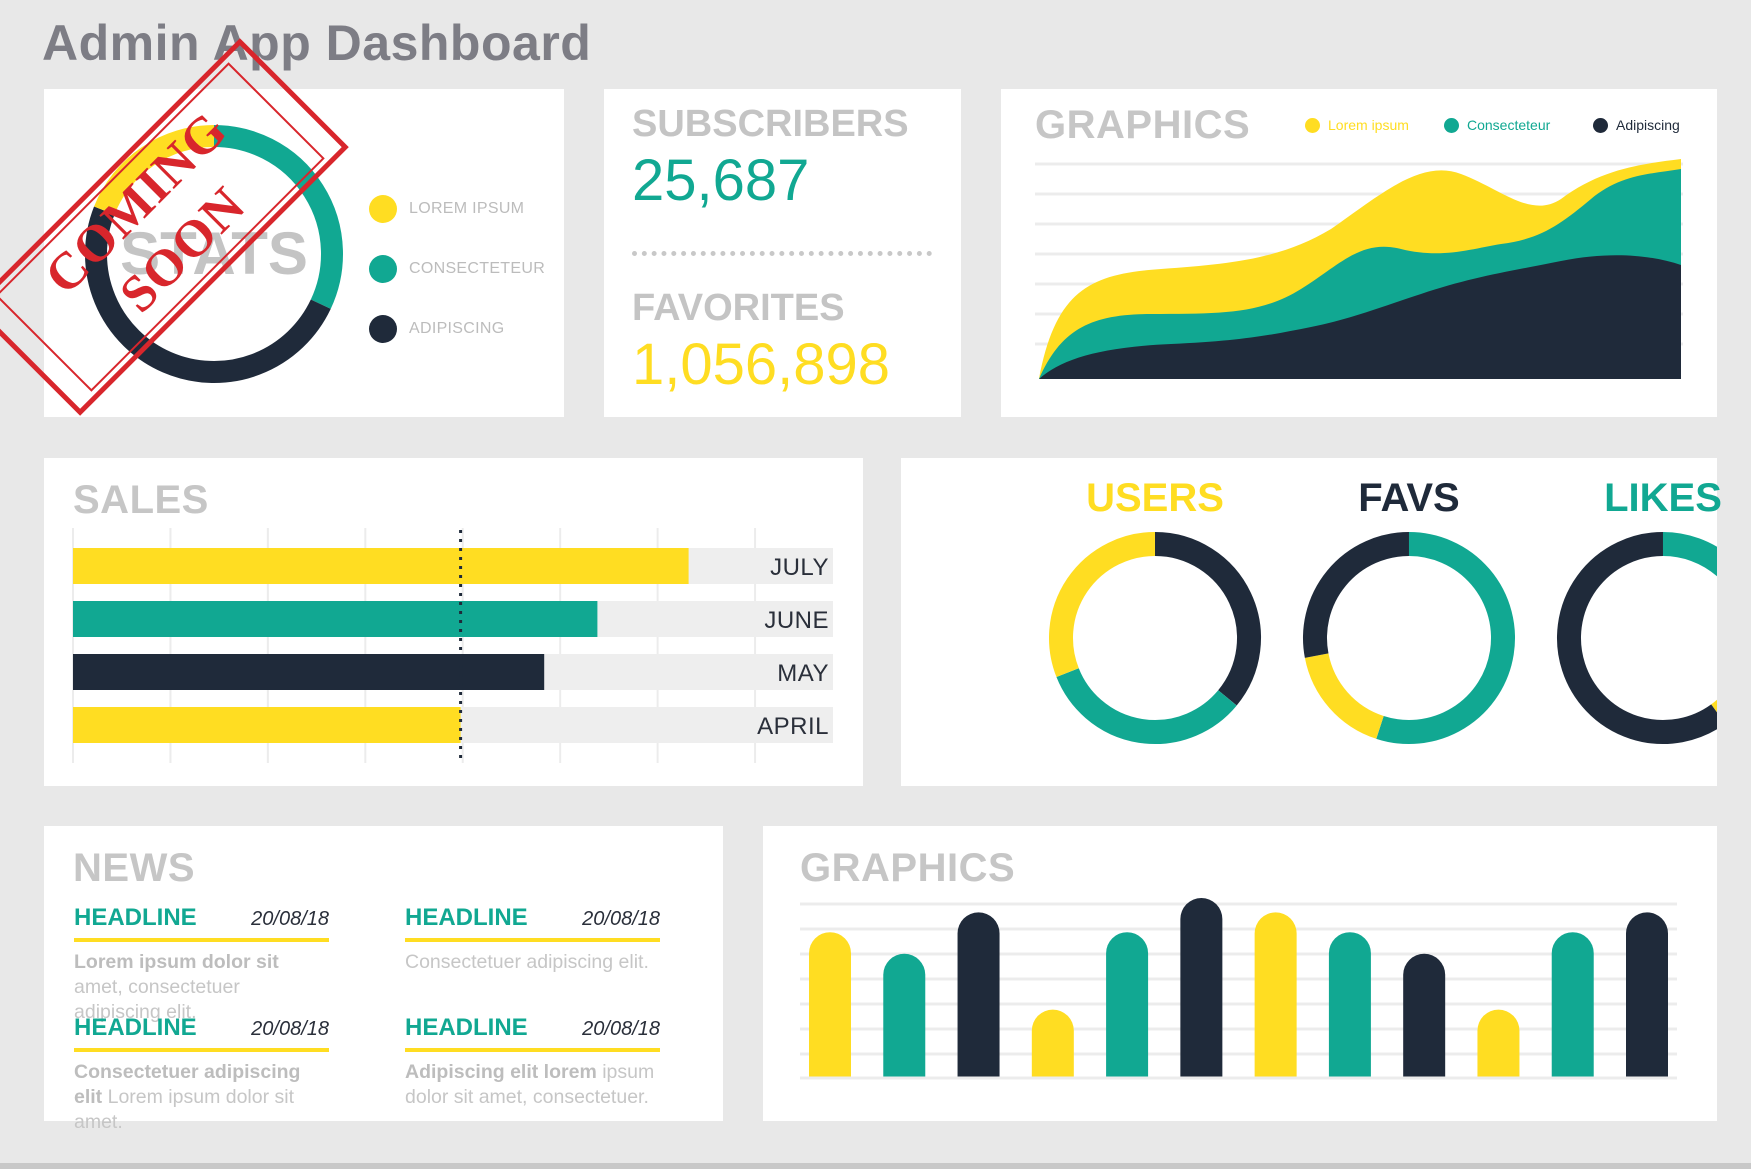 This screenshot has height=1169, width=1751. Describe the element at coordinates (799, 567) in the screenshot. I see `sales-month-july: JULY` at that location.